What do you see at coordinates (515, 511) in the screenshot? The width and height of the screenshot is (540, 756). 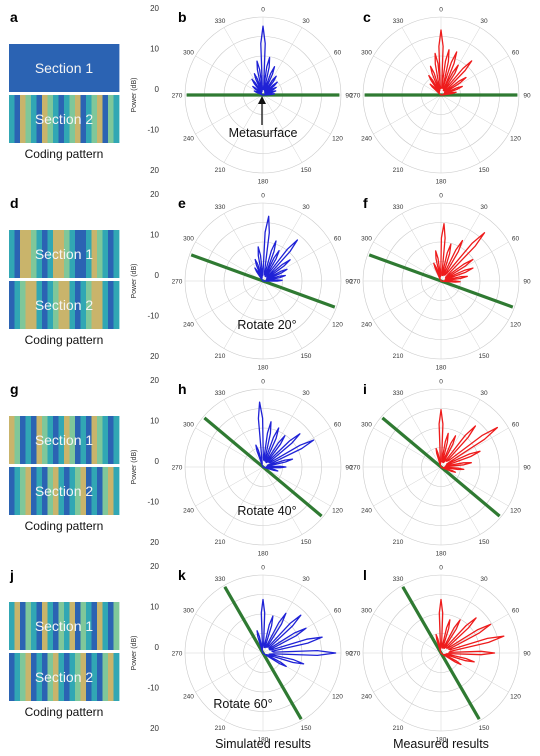 I see `angle-label: 120` at bounding box center [515, 511].